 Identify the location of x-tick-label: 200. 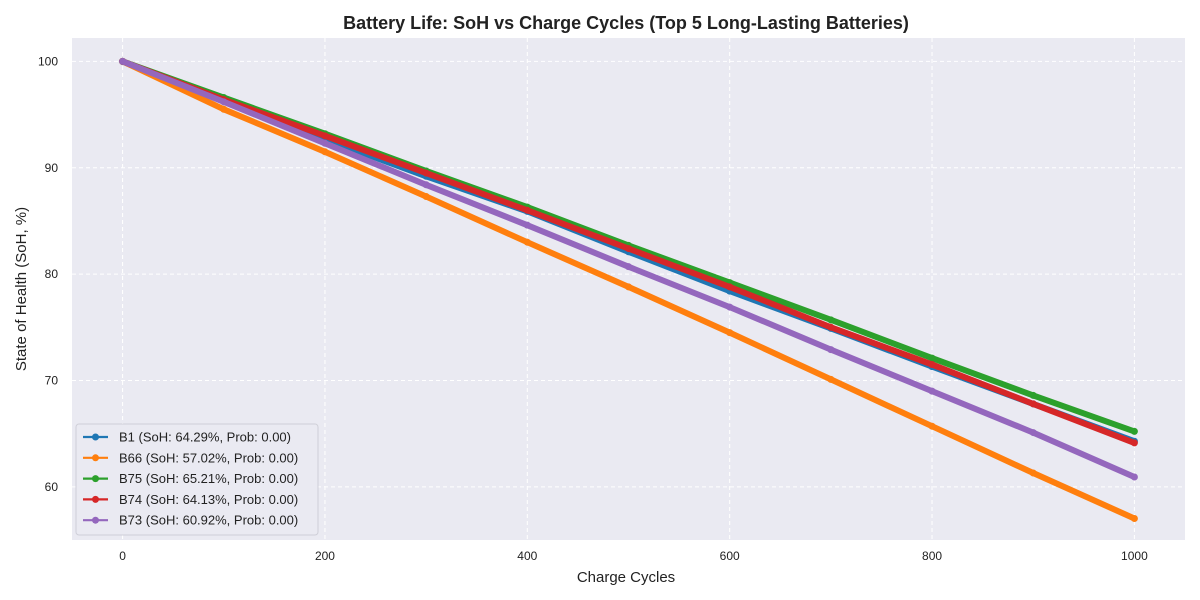
(325, 556).